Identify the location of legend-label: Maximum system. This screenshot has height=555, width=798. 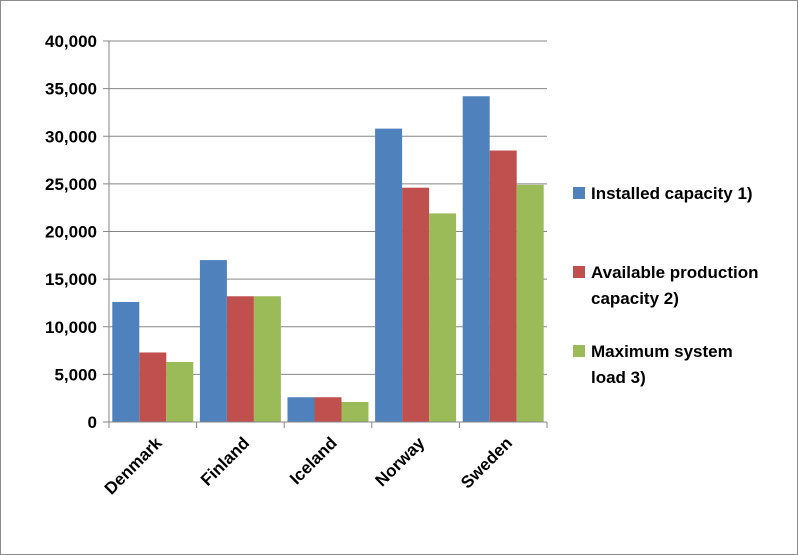
(662, 351).